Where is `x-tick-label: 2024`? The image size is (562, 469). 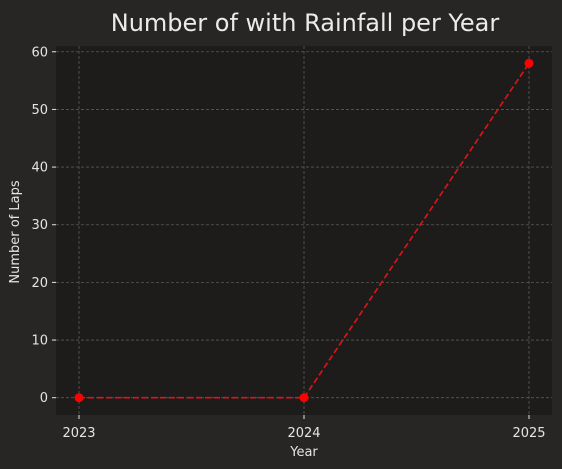 x-tick-label: 2024 is located at coordinates (303, 433).